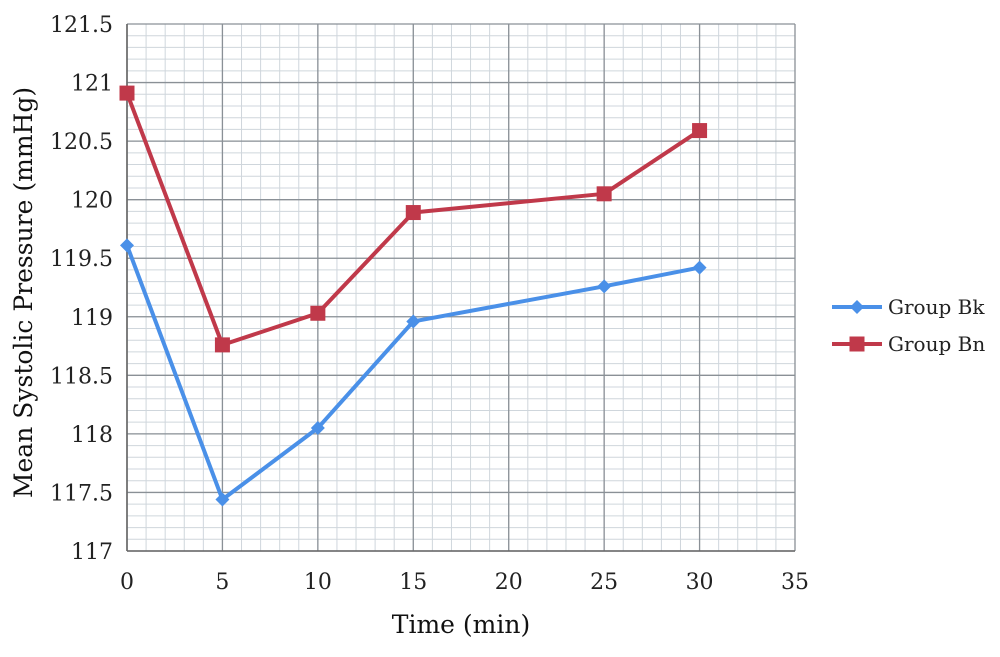  I want to click on legend-label: Group Bk, so click(936, 307).